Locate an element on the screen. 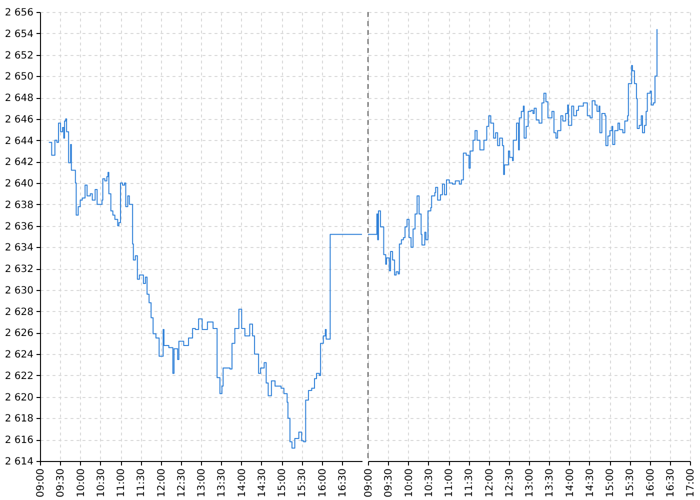  y-tick-label: 2 642 is located at coordinates (19, 162).